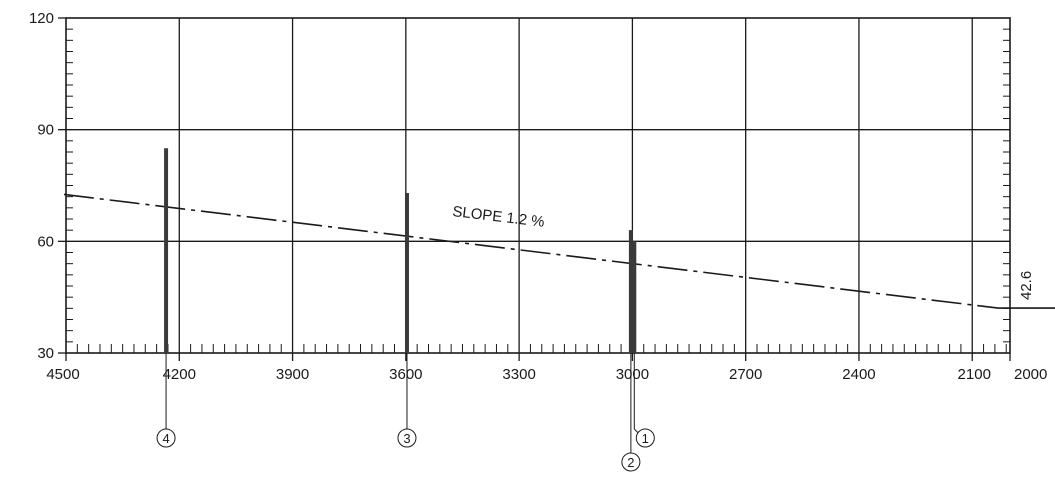  Describe the element at coordinates (405, 412) in the screenshot. I see `markers: 4 3 21` at that location.